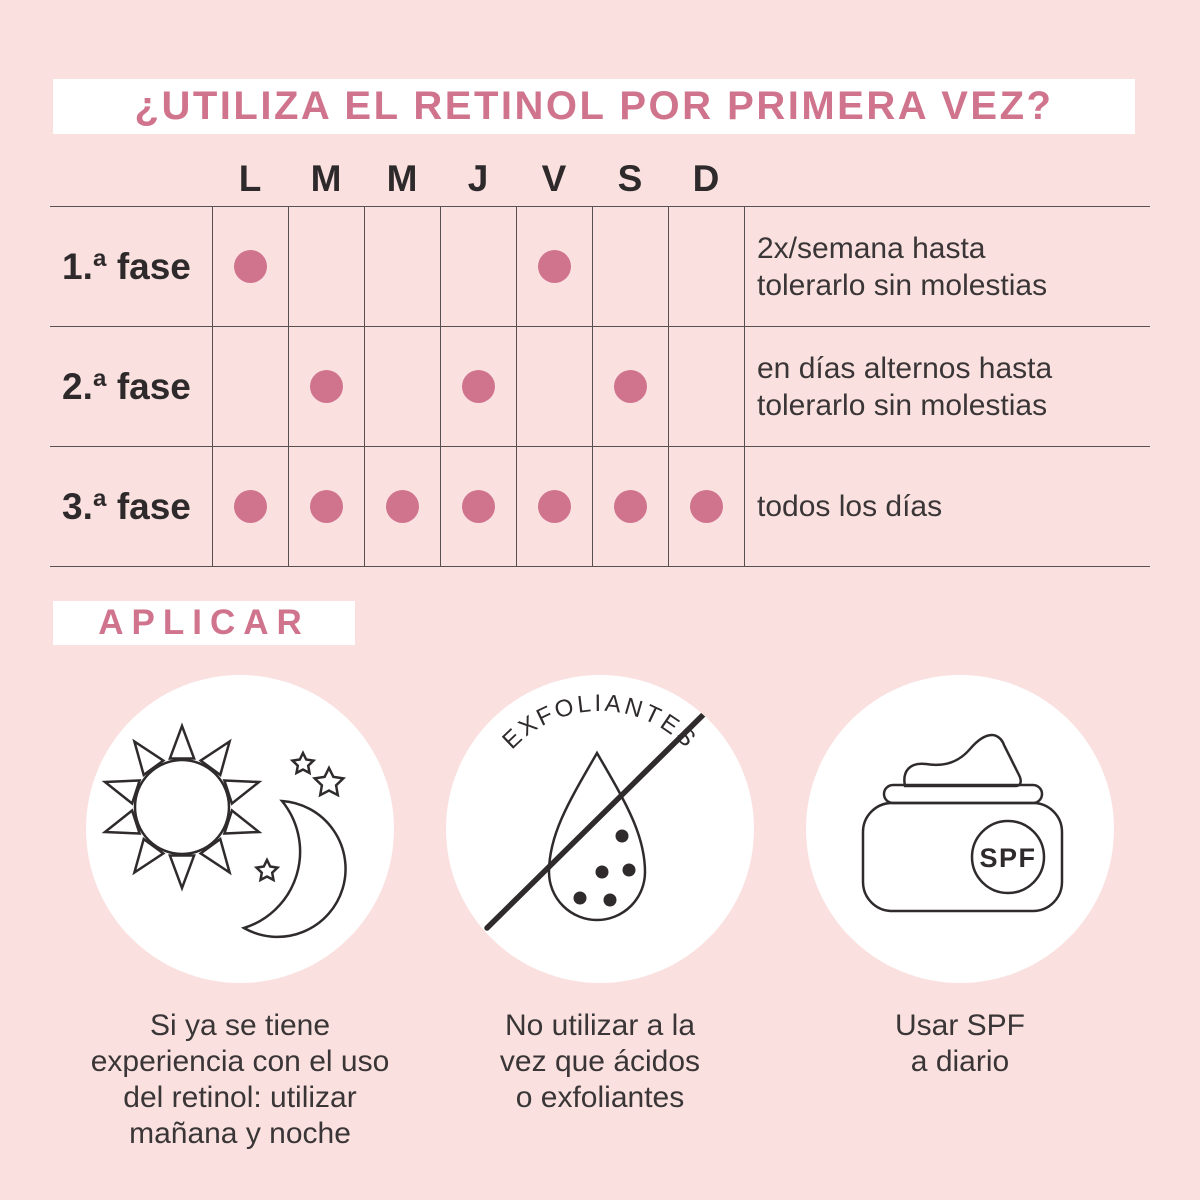  What do you see at coordinates (182, 807) in the screenshot?
I see `sun-icon` at bounding box center [182, 807].